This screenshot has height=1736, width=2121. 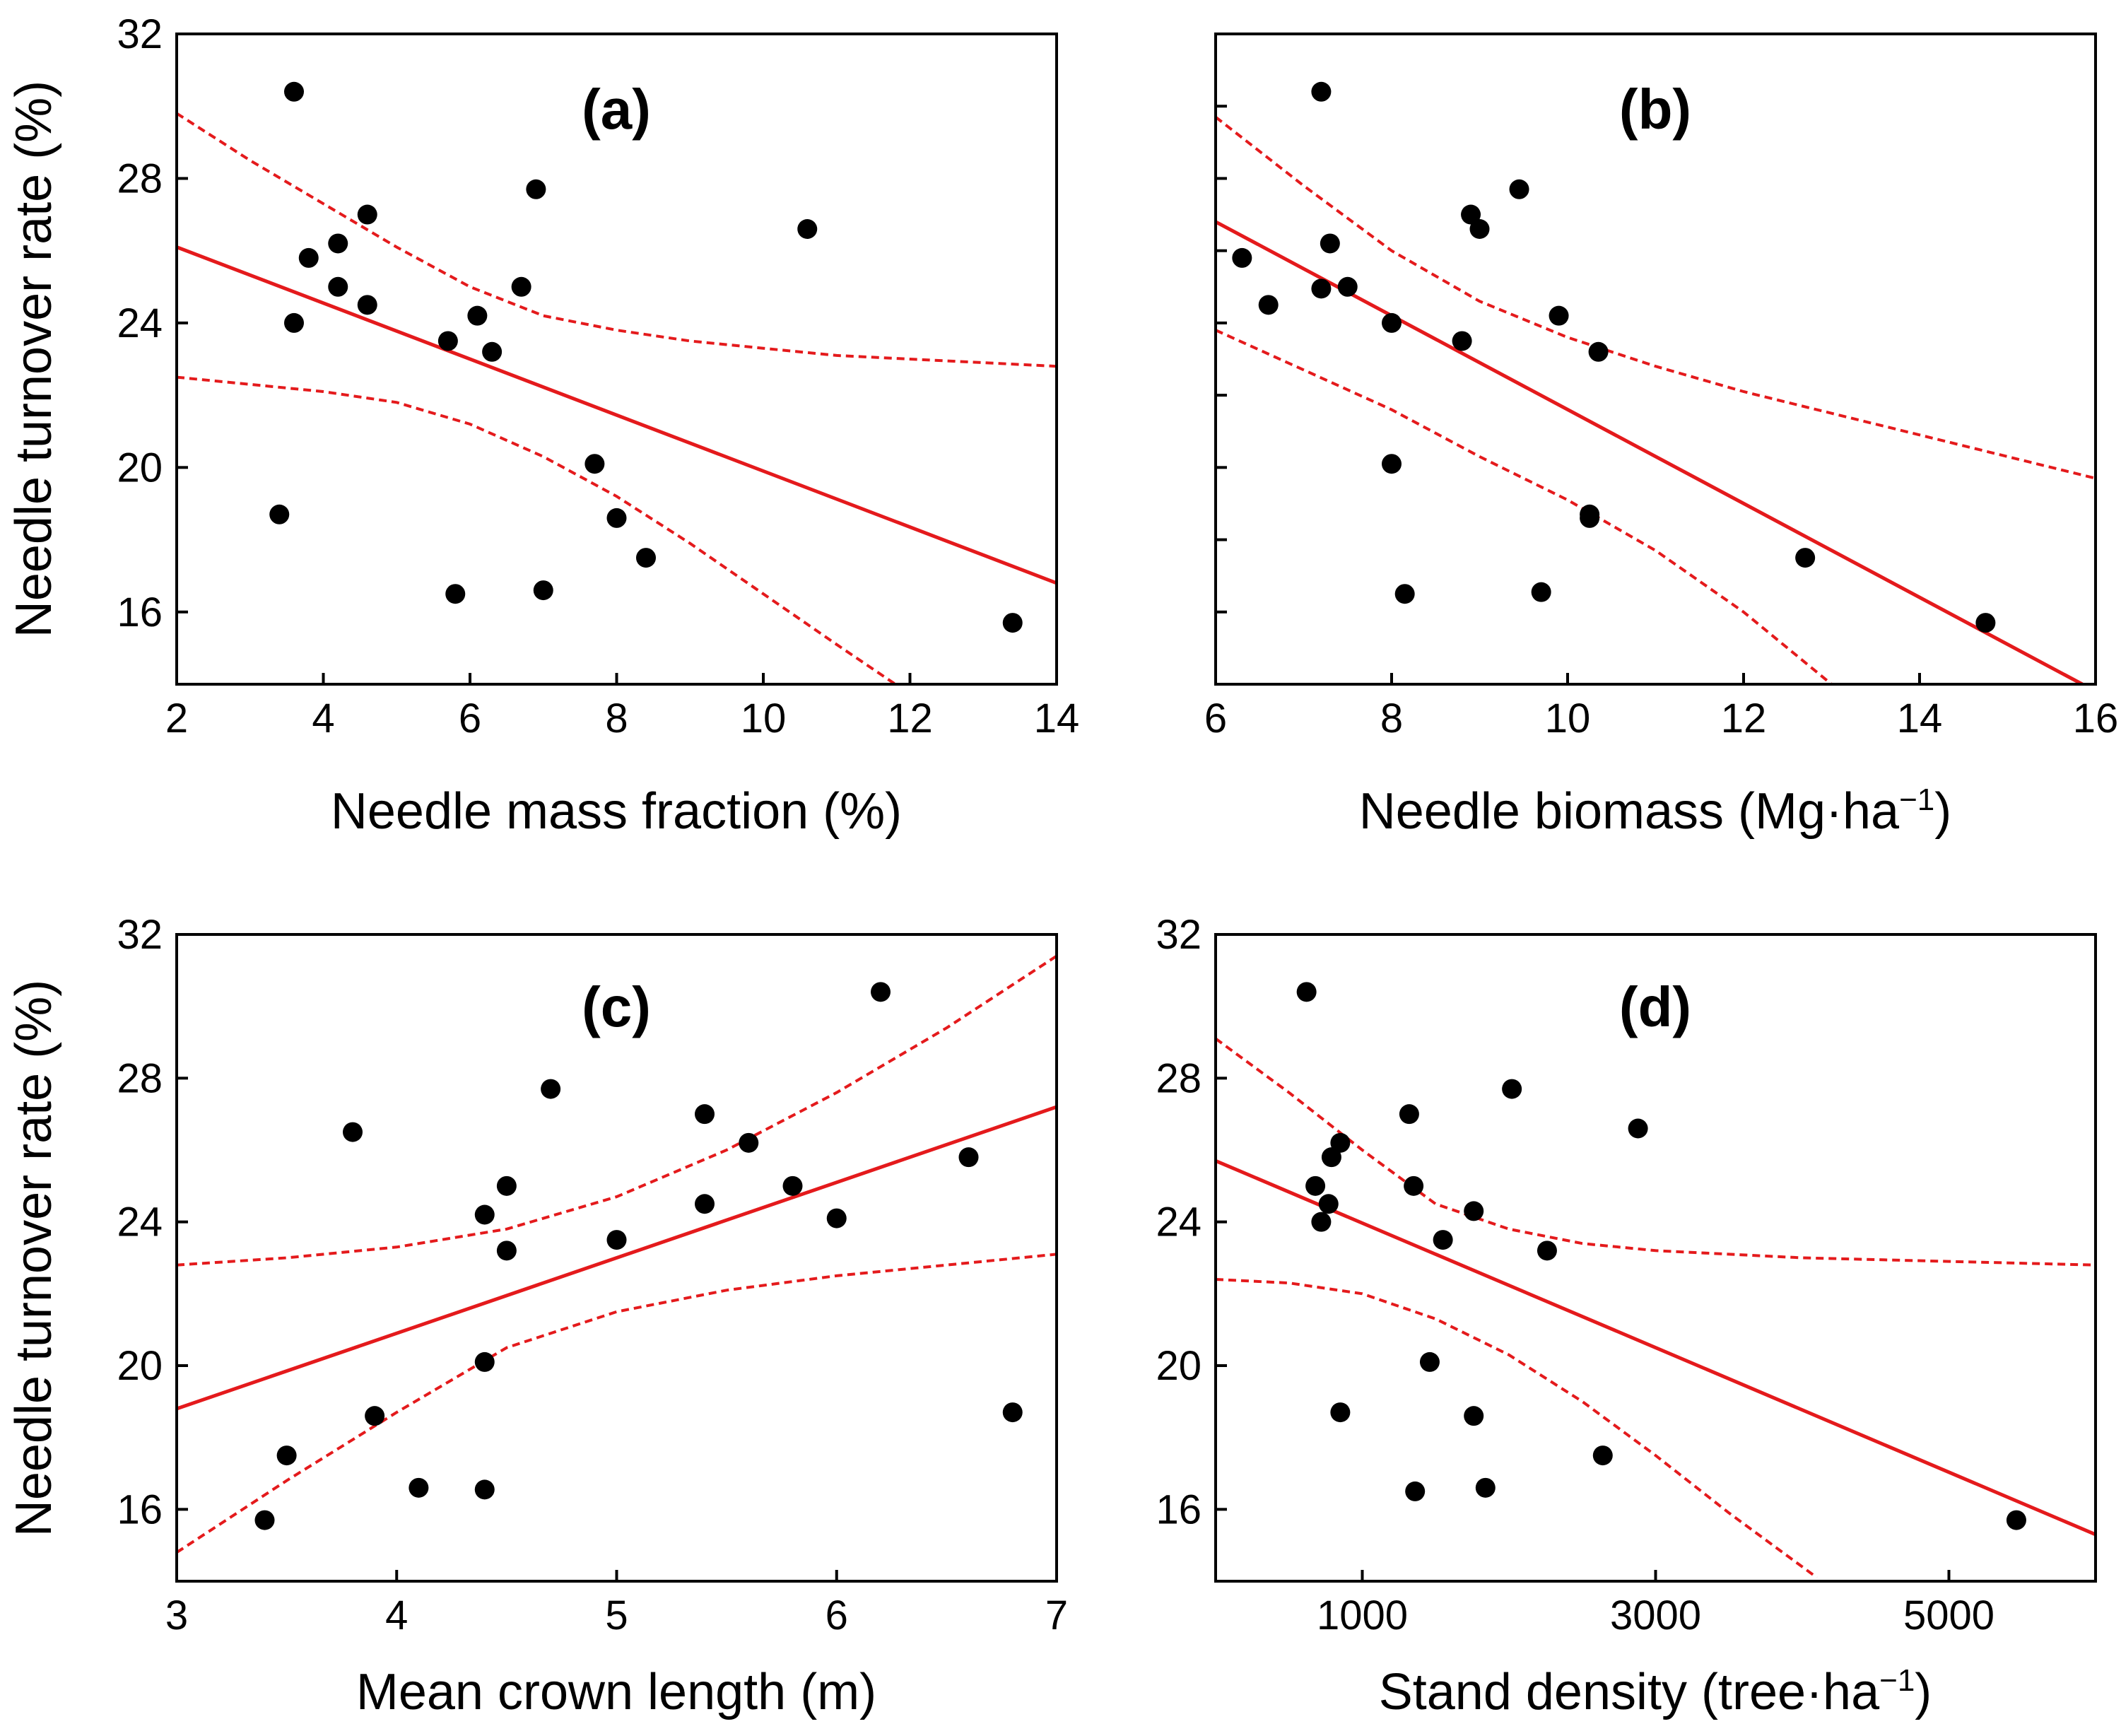 I want to click on panel-a-xlabel: Needle mass fraction (%), so click(x=616, y=811).